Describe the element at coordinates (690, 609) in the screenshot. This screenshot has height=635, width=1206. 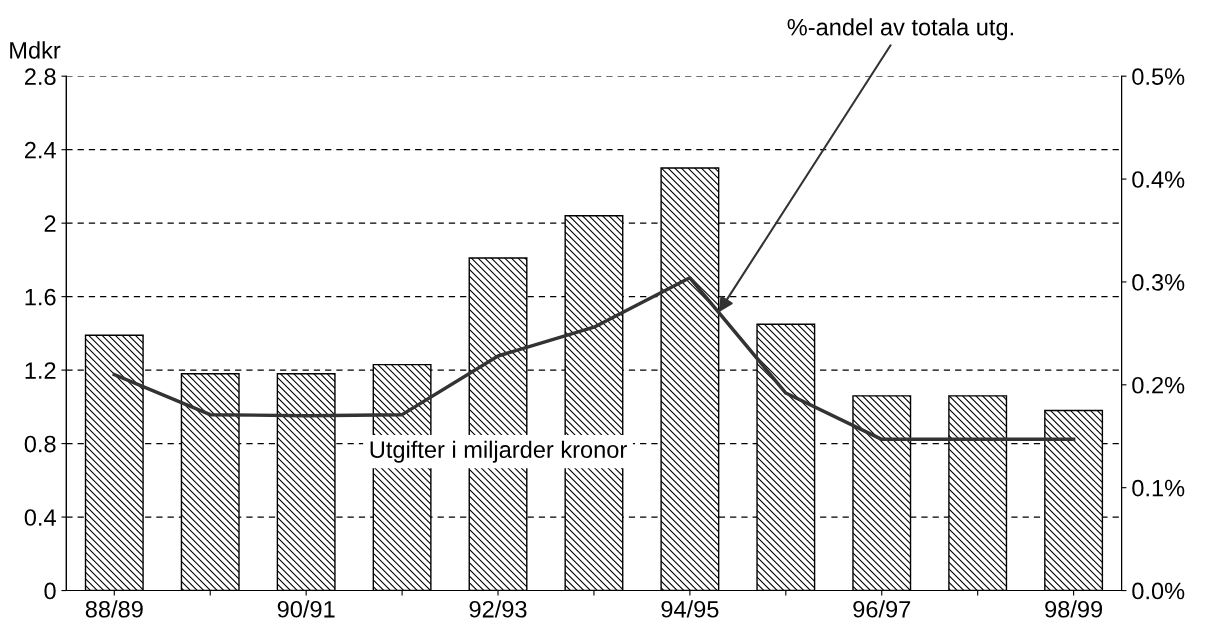
I see `x-tick-label: 94/95` at that location.